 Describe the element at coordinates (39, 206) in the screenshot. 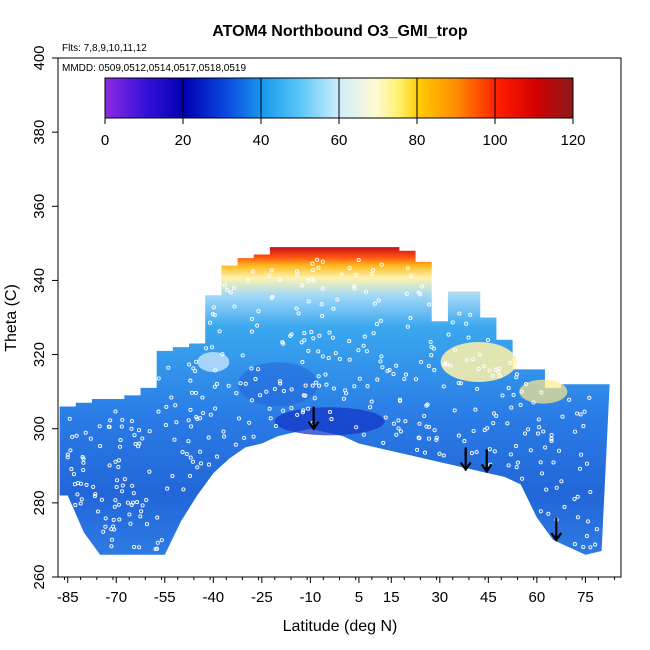

I see `y-tick-label: 360` at that location.